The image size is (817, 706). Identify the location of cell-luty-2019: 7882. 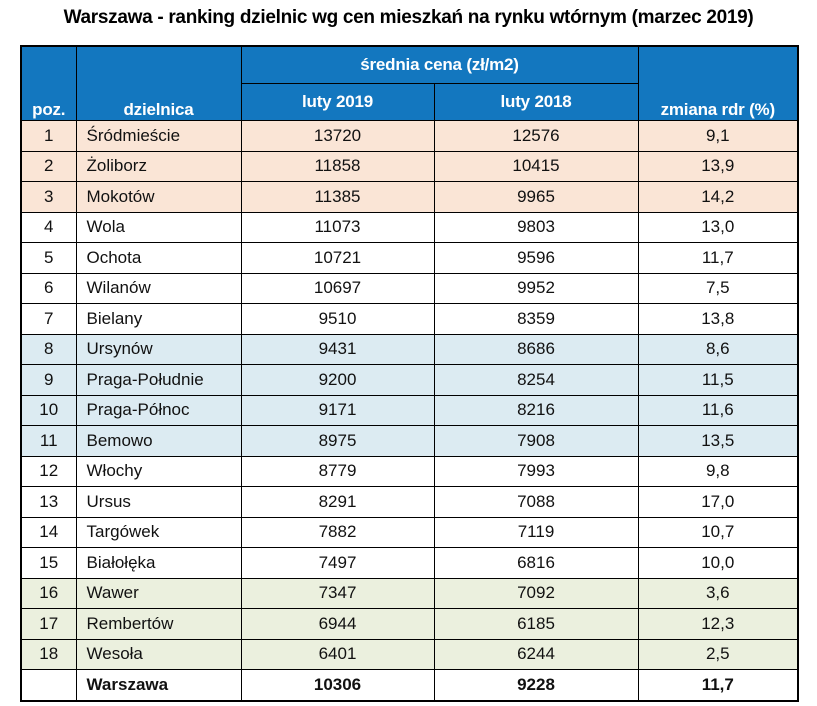
(337, 532).